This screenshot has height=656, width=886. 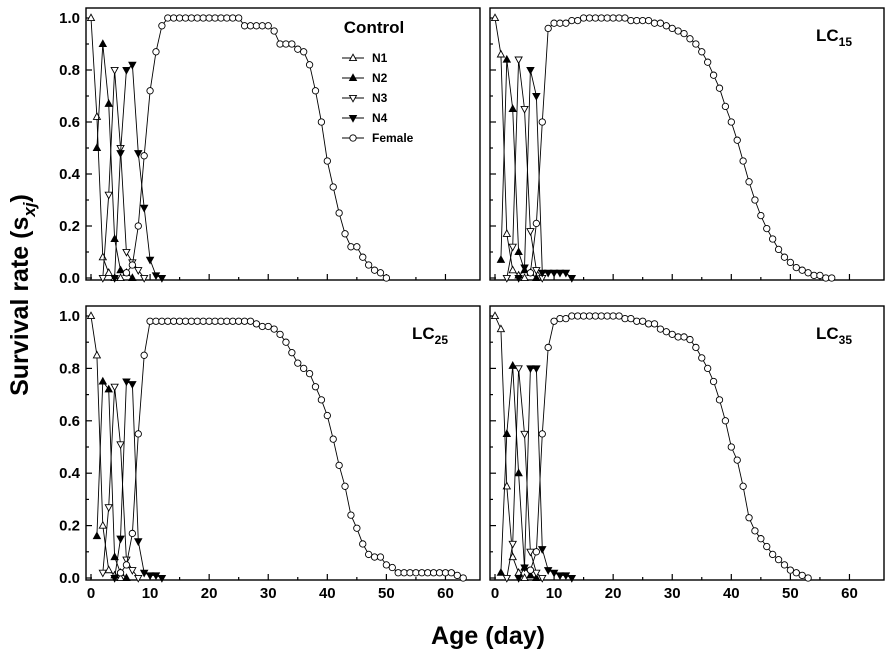 What do you see at coordinates (430, 335) in the screenshot?
I see `panel-title: LC25` at bounding box center [430, 335].